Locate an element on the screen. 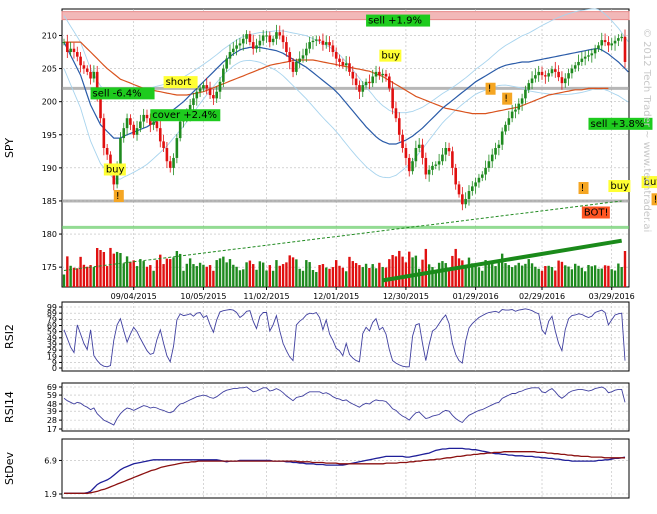 This screenshot has width=657, height=514. price-ytick-label: 200 is located at coordinates (49, 102).